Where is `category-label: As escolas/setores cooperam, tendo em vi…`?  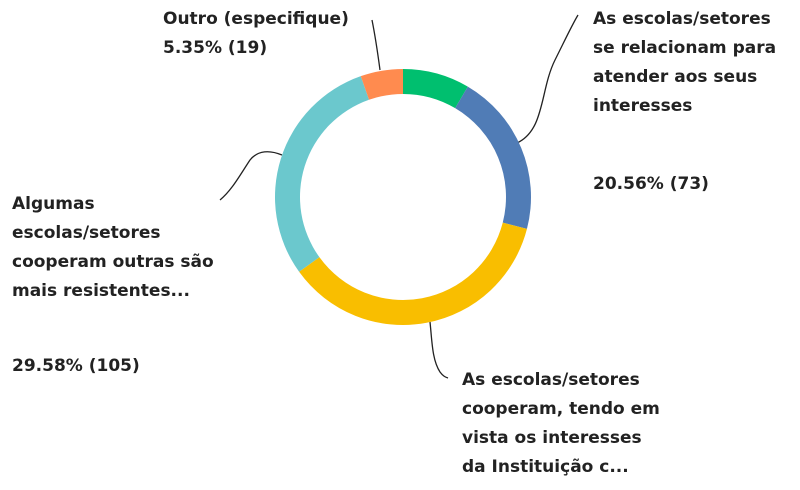
category-label: As escolas/setores cooperam, tendo em vi… is located at coordinates (561, 423).